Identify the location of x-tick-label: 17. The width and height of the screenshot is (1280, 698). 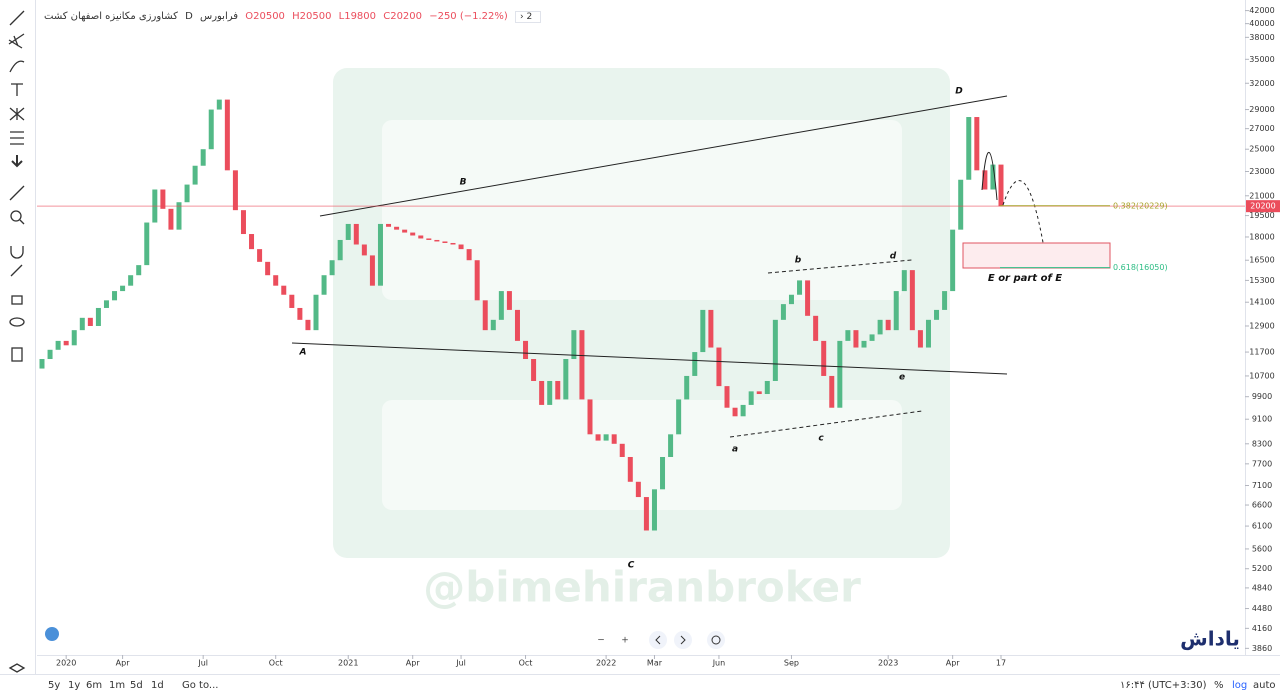
(1001, 663).